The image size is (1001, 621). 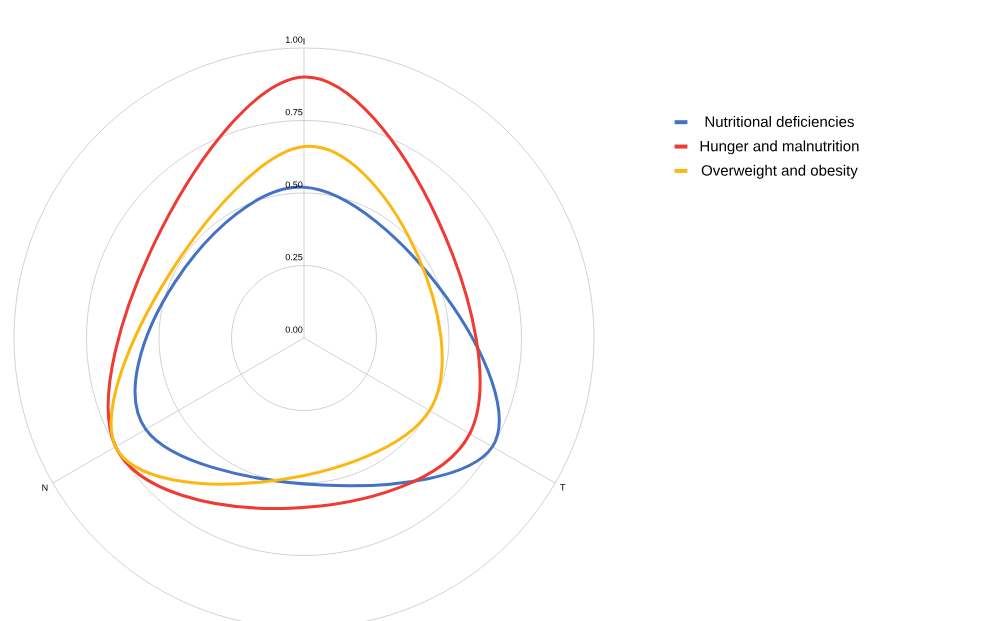 What do you see at coordinates (563, 487) in the screenshot?
I see `spoke-label: T` at bounding box center [563, 487].